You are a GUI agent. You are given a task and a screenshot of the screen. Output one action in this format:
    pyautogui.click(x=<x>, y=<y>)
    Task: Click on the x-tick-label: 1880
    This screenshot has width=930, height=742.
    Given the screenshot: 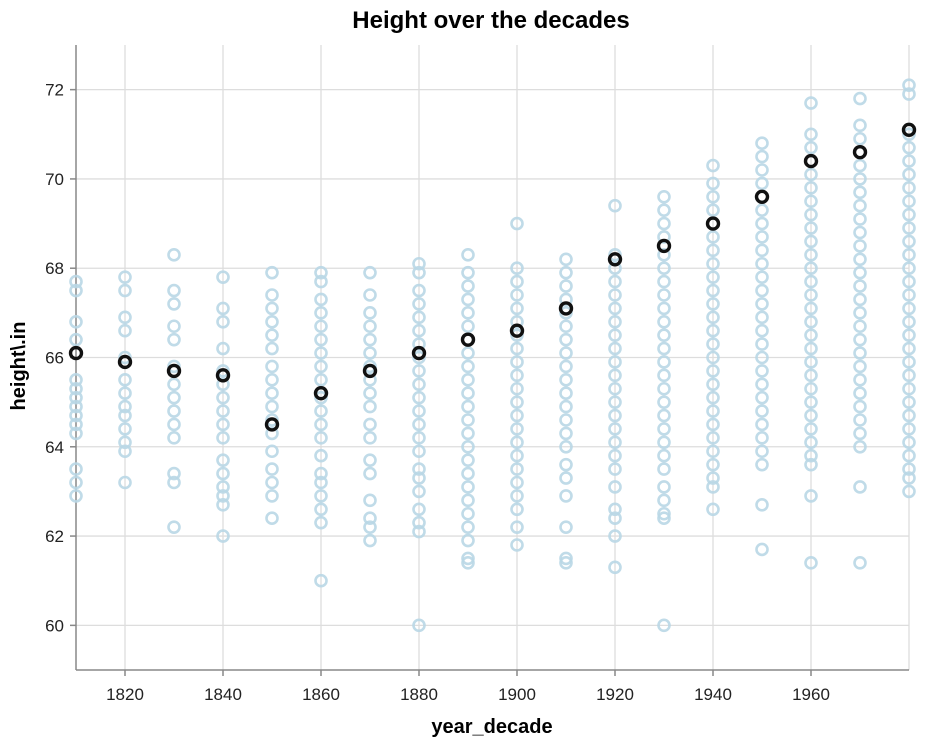 What is the action you would take?
    pyautogui.click(x=419, y=694)
    